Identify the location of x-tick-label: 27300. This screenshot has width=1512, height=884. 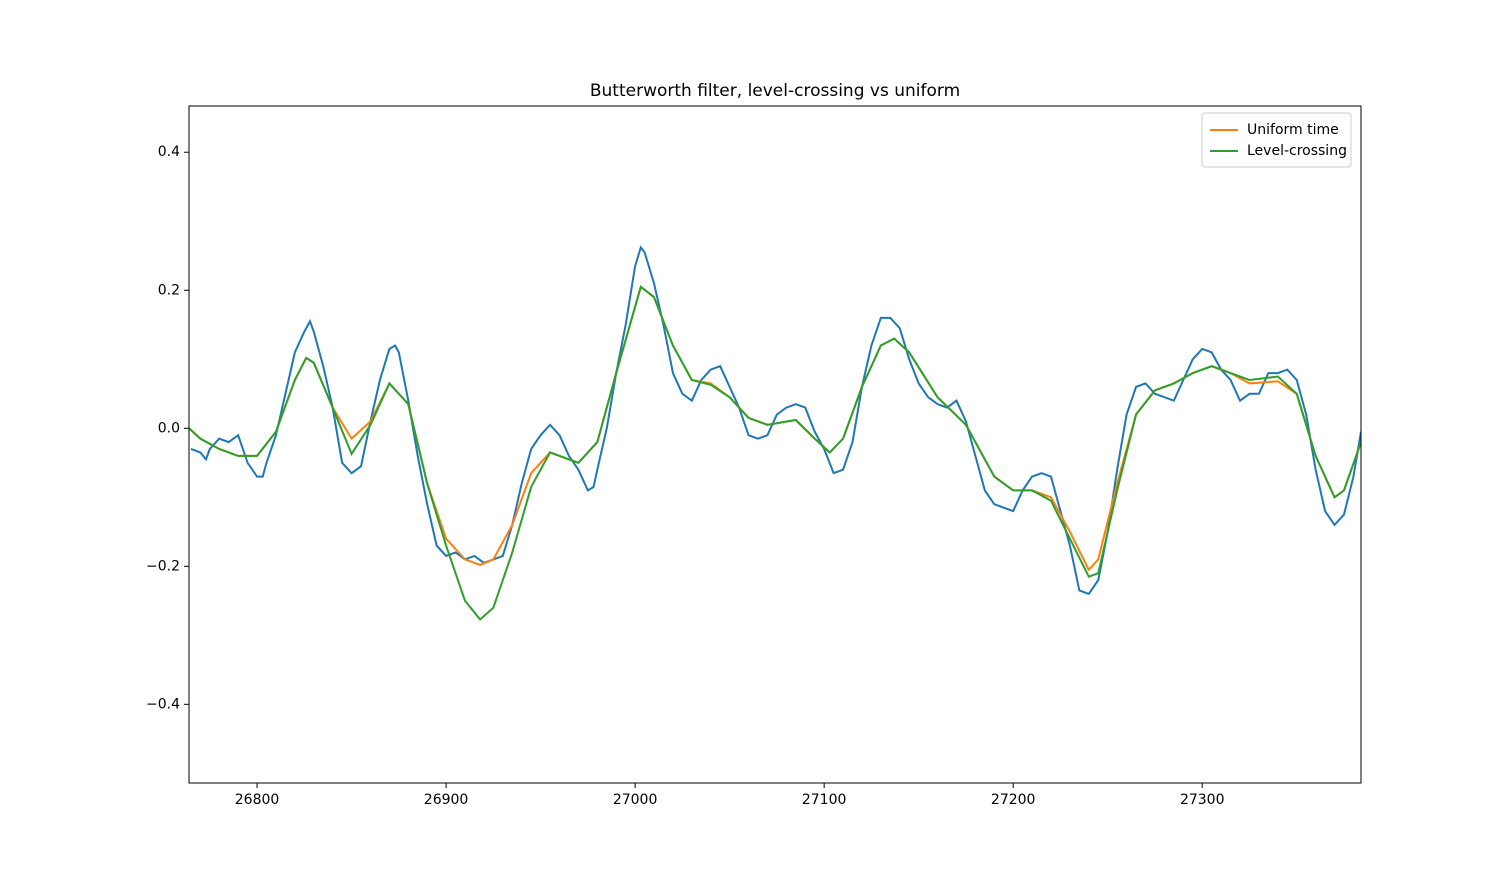
(1202, 800).